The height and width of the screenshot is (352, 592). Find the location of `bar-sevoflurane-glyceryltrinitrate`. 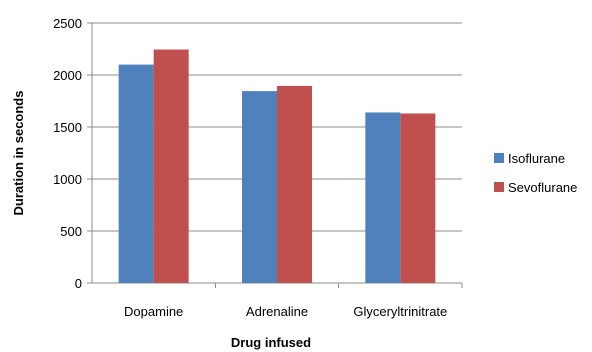

bar-sevoflurane-glyceryltrinitrate is located at coordinates (418, 198).